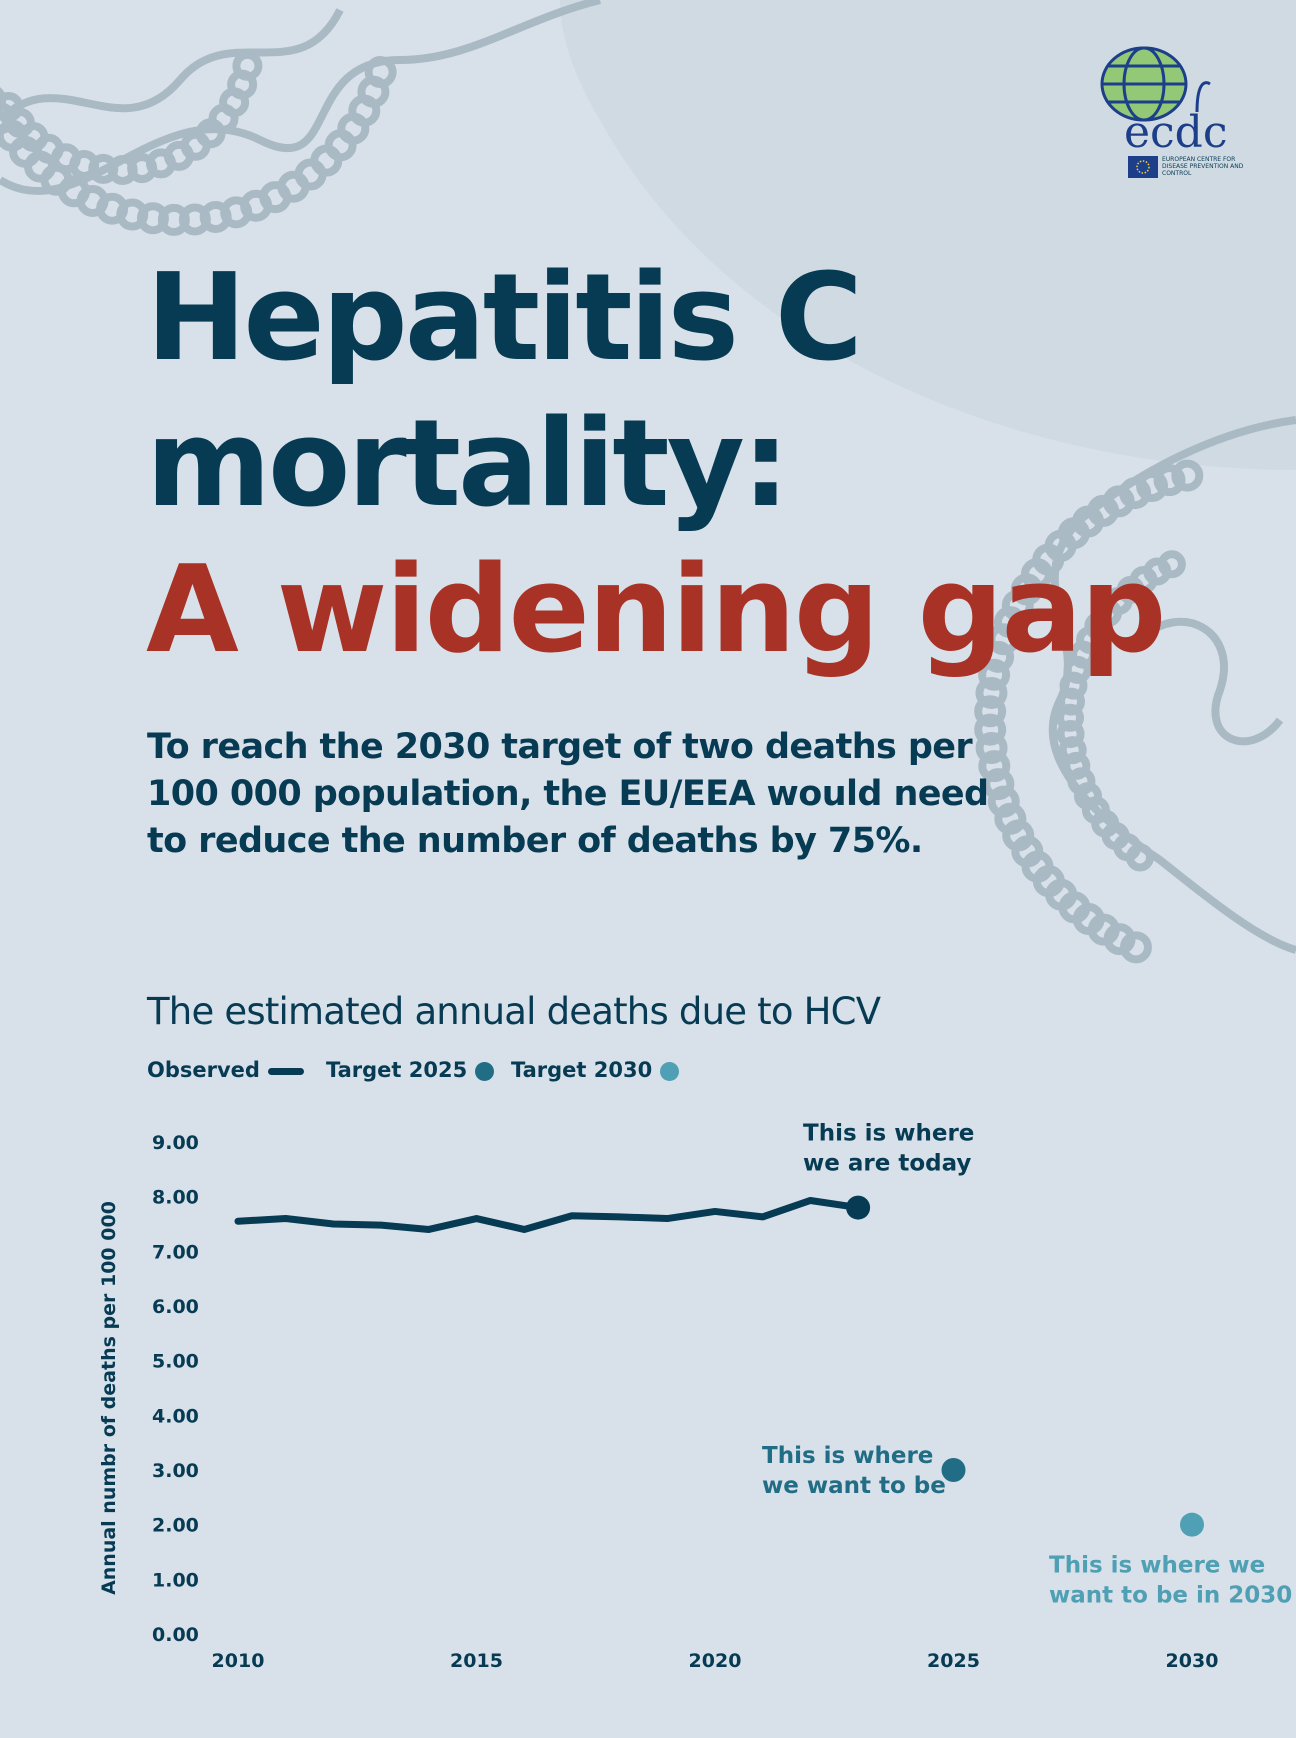 The image size is (1296, 1738). Describe the element at coordinates (504, 318) in the screenshot. I see `title-line-1: Hepatitis C` at that location.